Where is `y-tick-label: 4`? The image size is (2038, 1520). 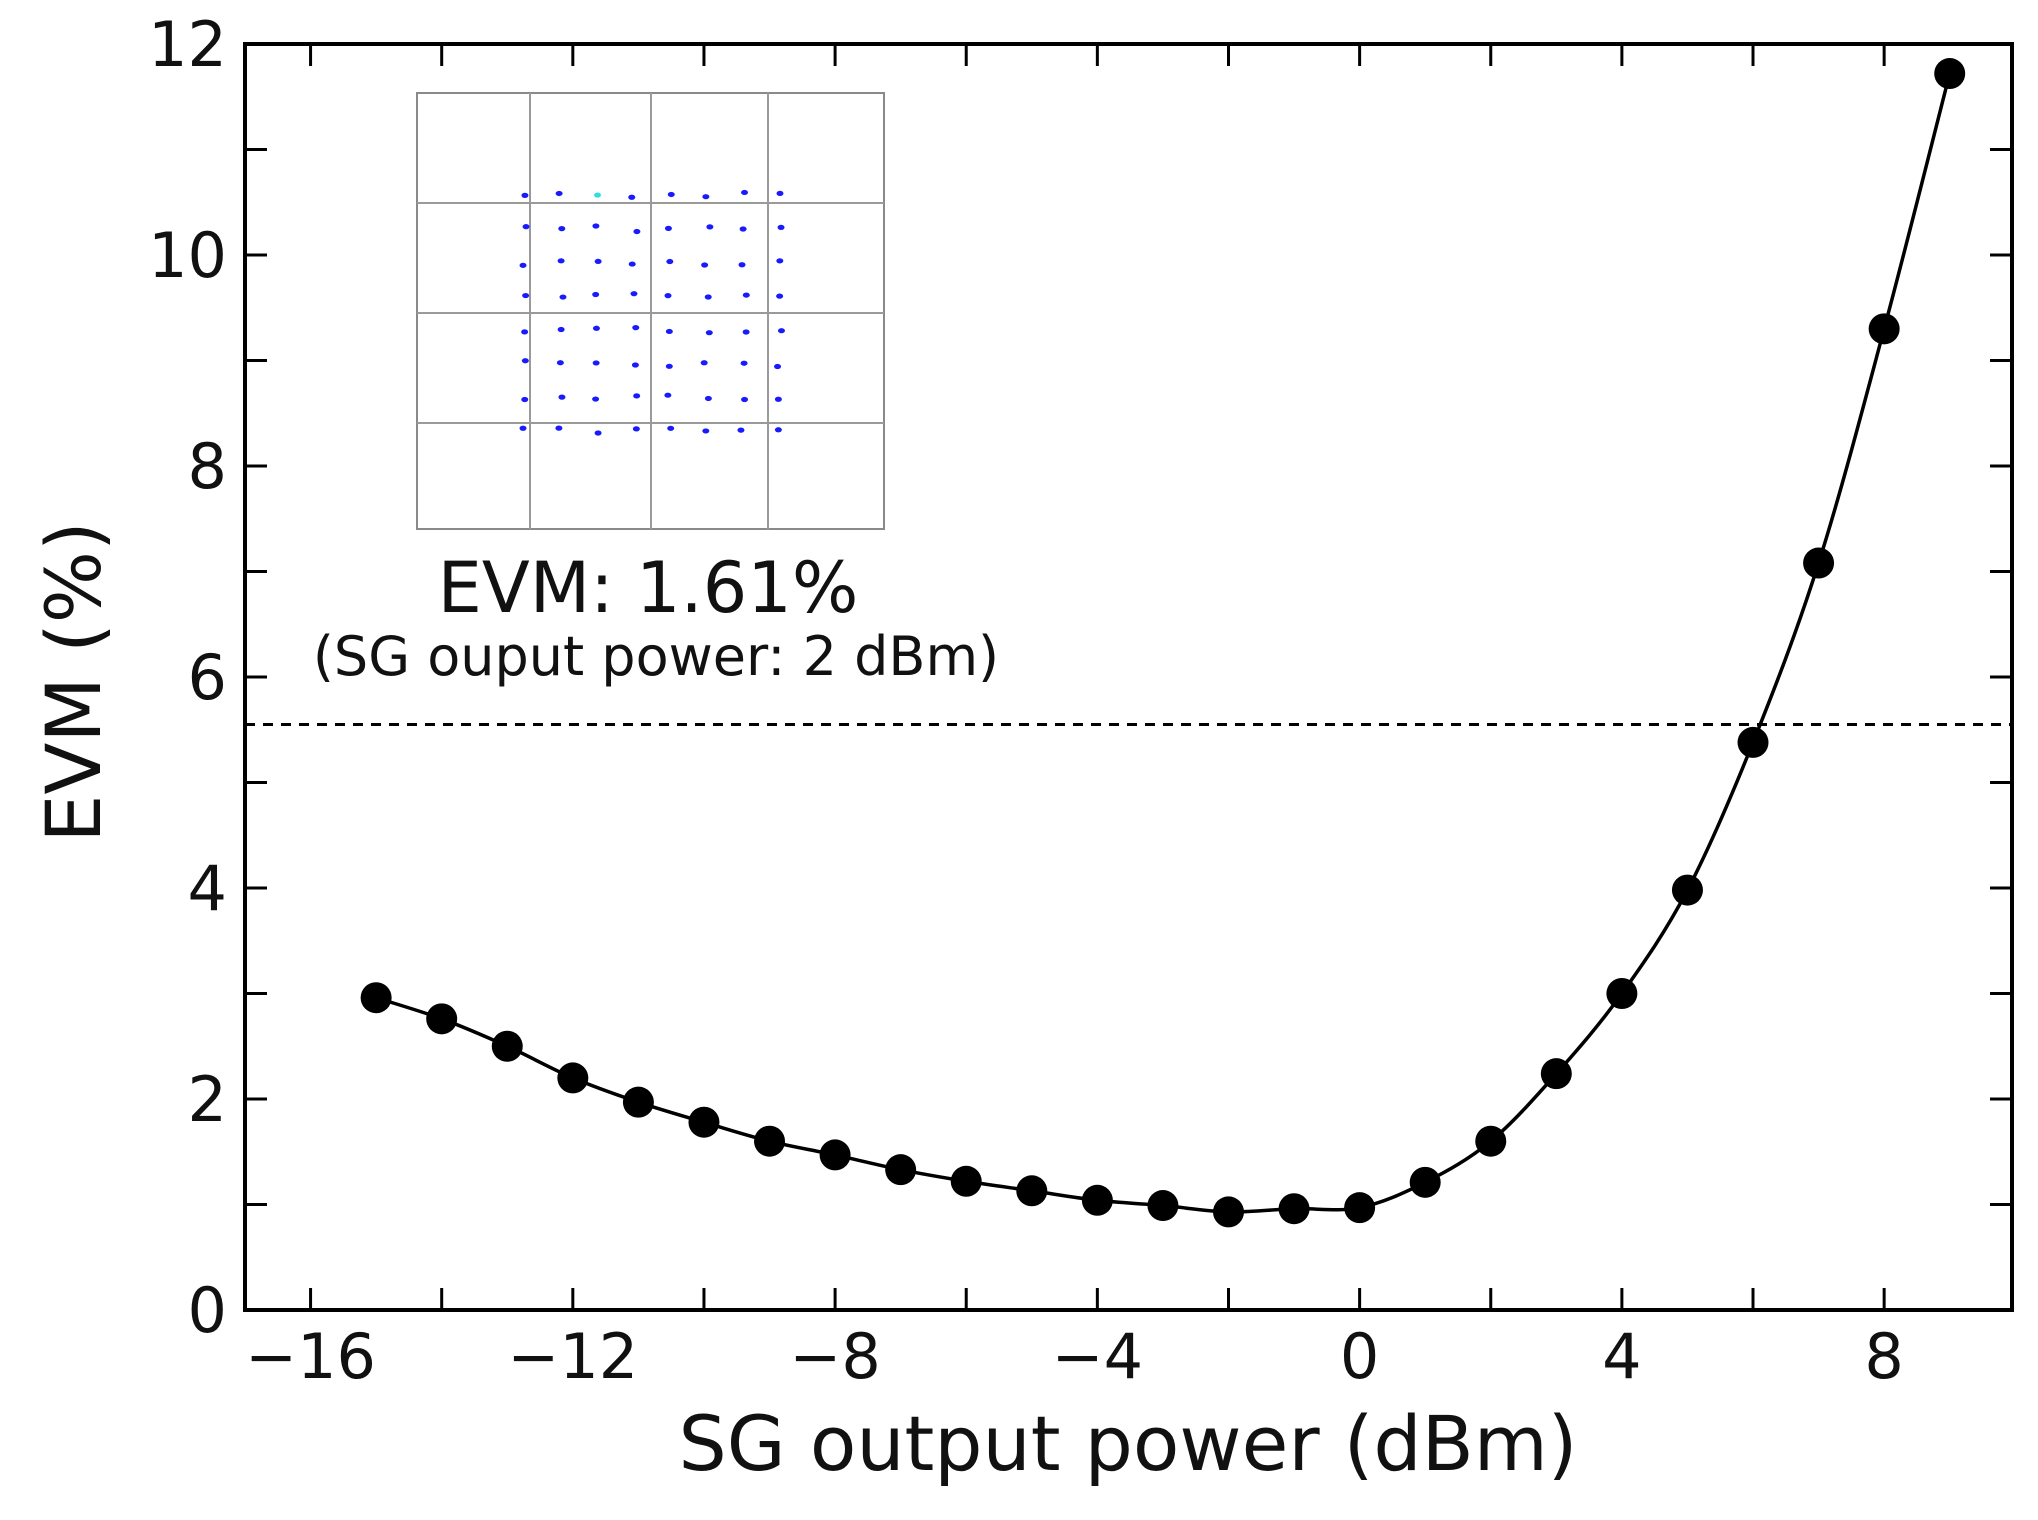
y-tick-label: 4 is located at coordinates (207, 888).